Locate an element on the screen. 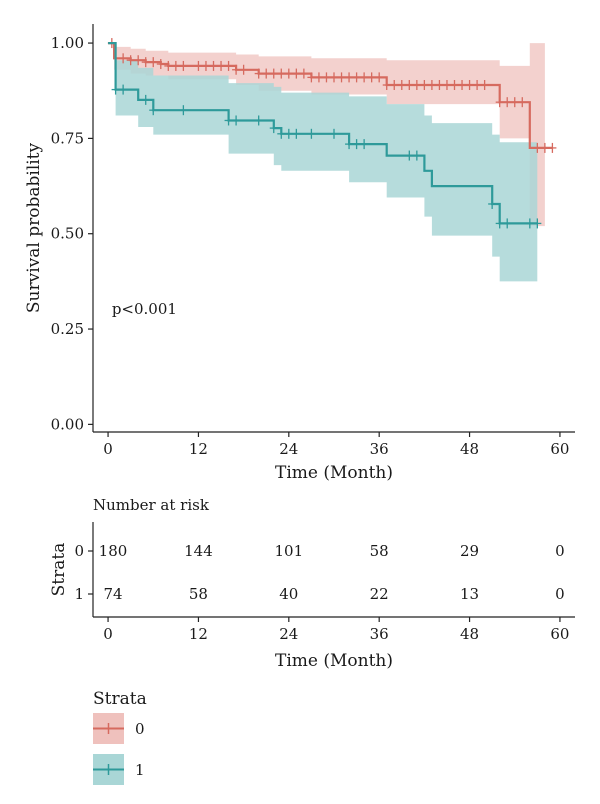  risk-x-tick-label-4: 48 is located at coordinates (469, 634).